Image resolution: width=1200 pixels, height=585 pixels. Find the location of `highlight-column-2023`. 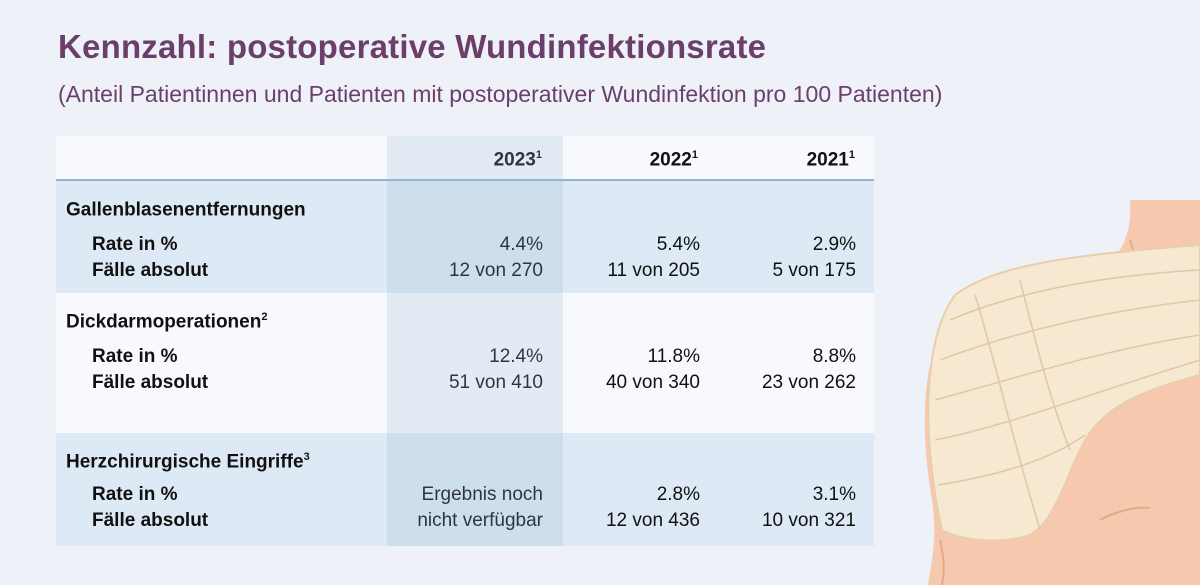

highlight-column-2023 is located at coordinates (475, 341).